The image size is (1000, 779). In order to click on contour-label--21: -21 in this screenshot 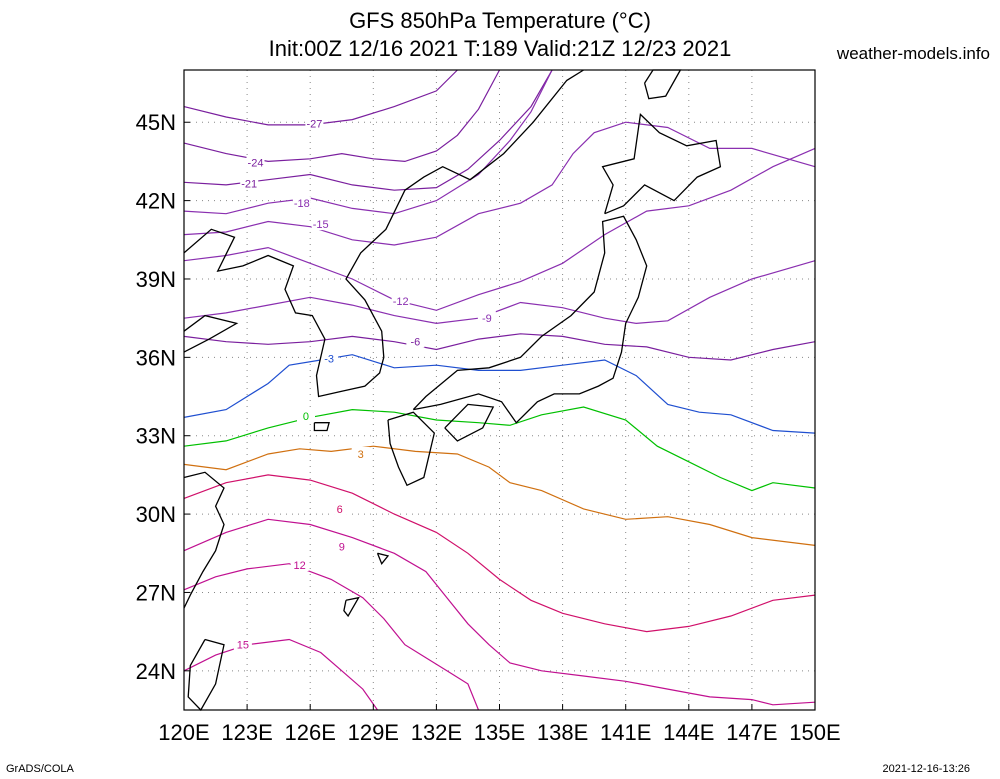, I will do `click(249, 185)`.